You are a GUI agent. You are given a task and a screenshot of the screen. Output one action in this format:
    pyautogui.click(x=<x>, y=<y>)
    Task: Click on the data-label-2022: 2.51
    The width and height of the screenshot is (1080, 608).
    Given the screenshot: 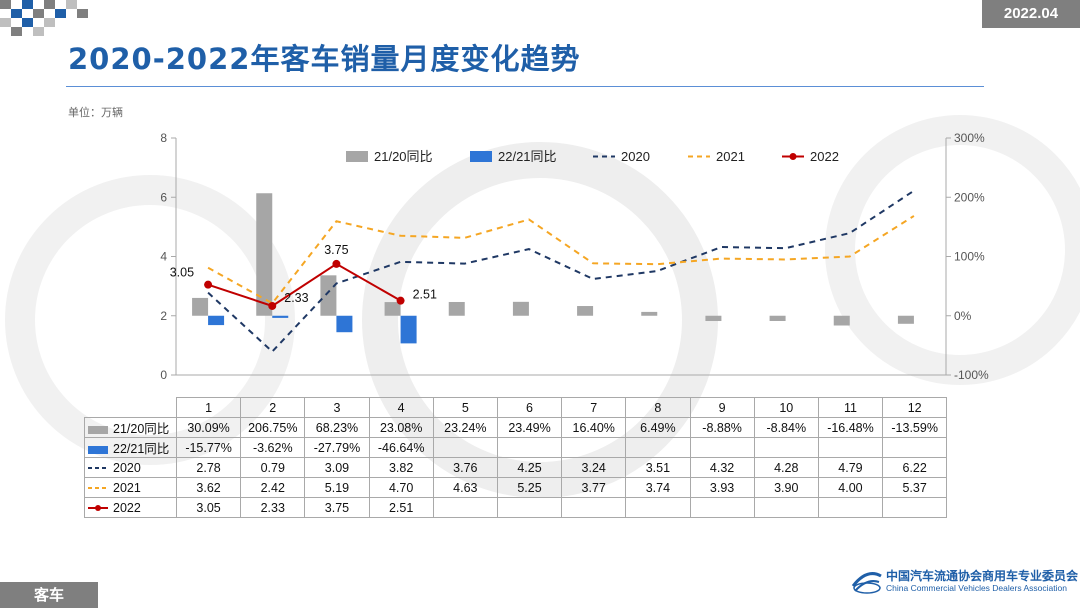 What is the action you would take?
    pyautogui.click(x=425, y=295)
    